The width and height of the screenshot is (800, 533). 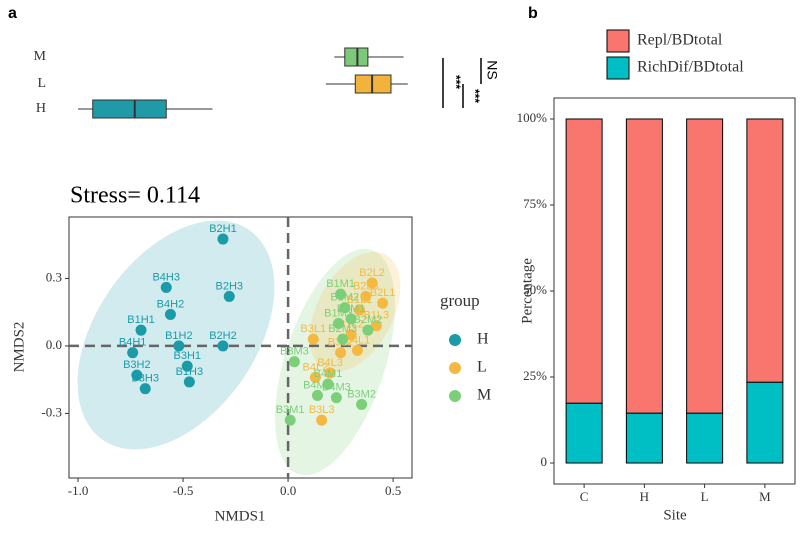 What do you see at coordinates (330, 363) in the screenshot?
I see `point-label: B4L3` at bounding box center [330, 363].